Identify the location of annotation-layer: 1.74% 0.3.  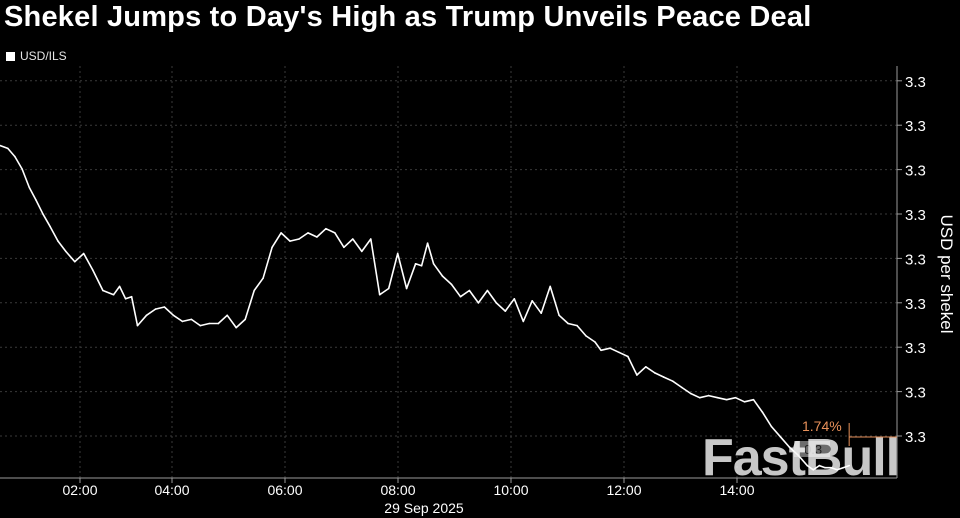
(845, 437).